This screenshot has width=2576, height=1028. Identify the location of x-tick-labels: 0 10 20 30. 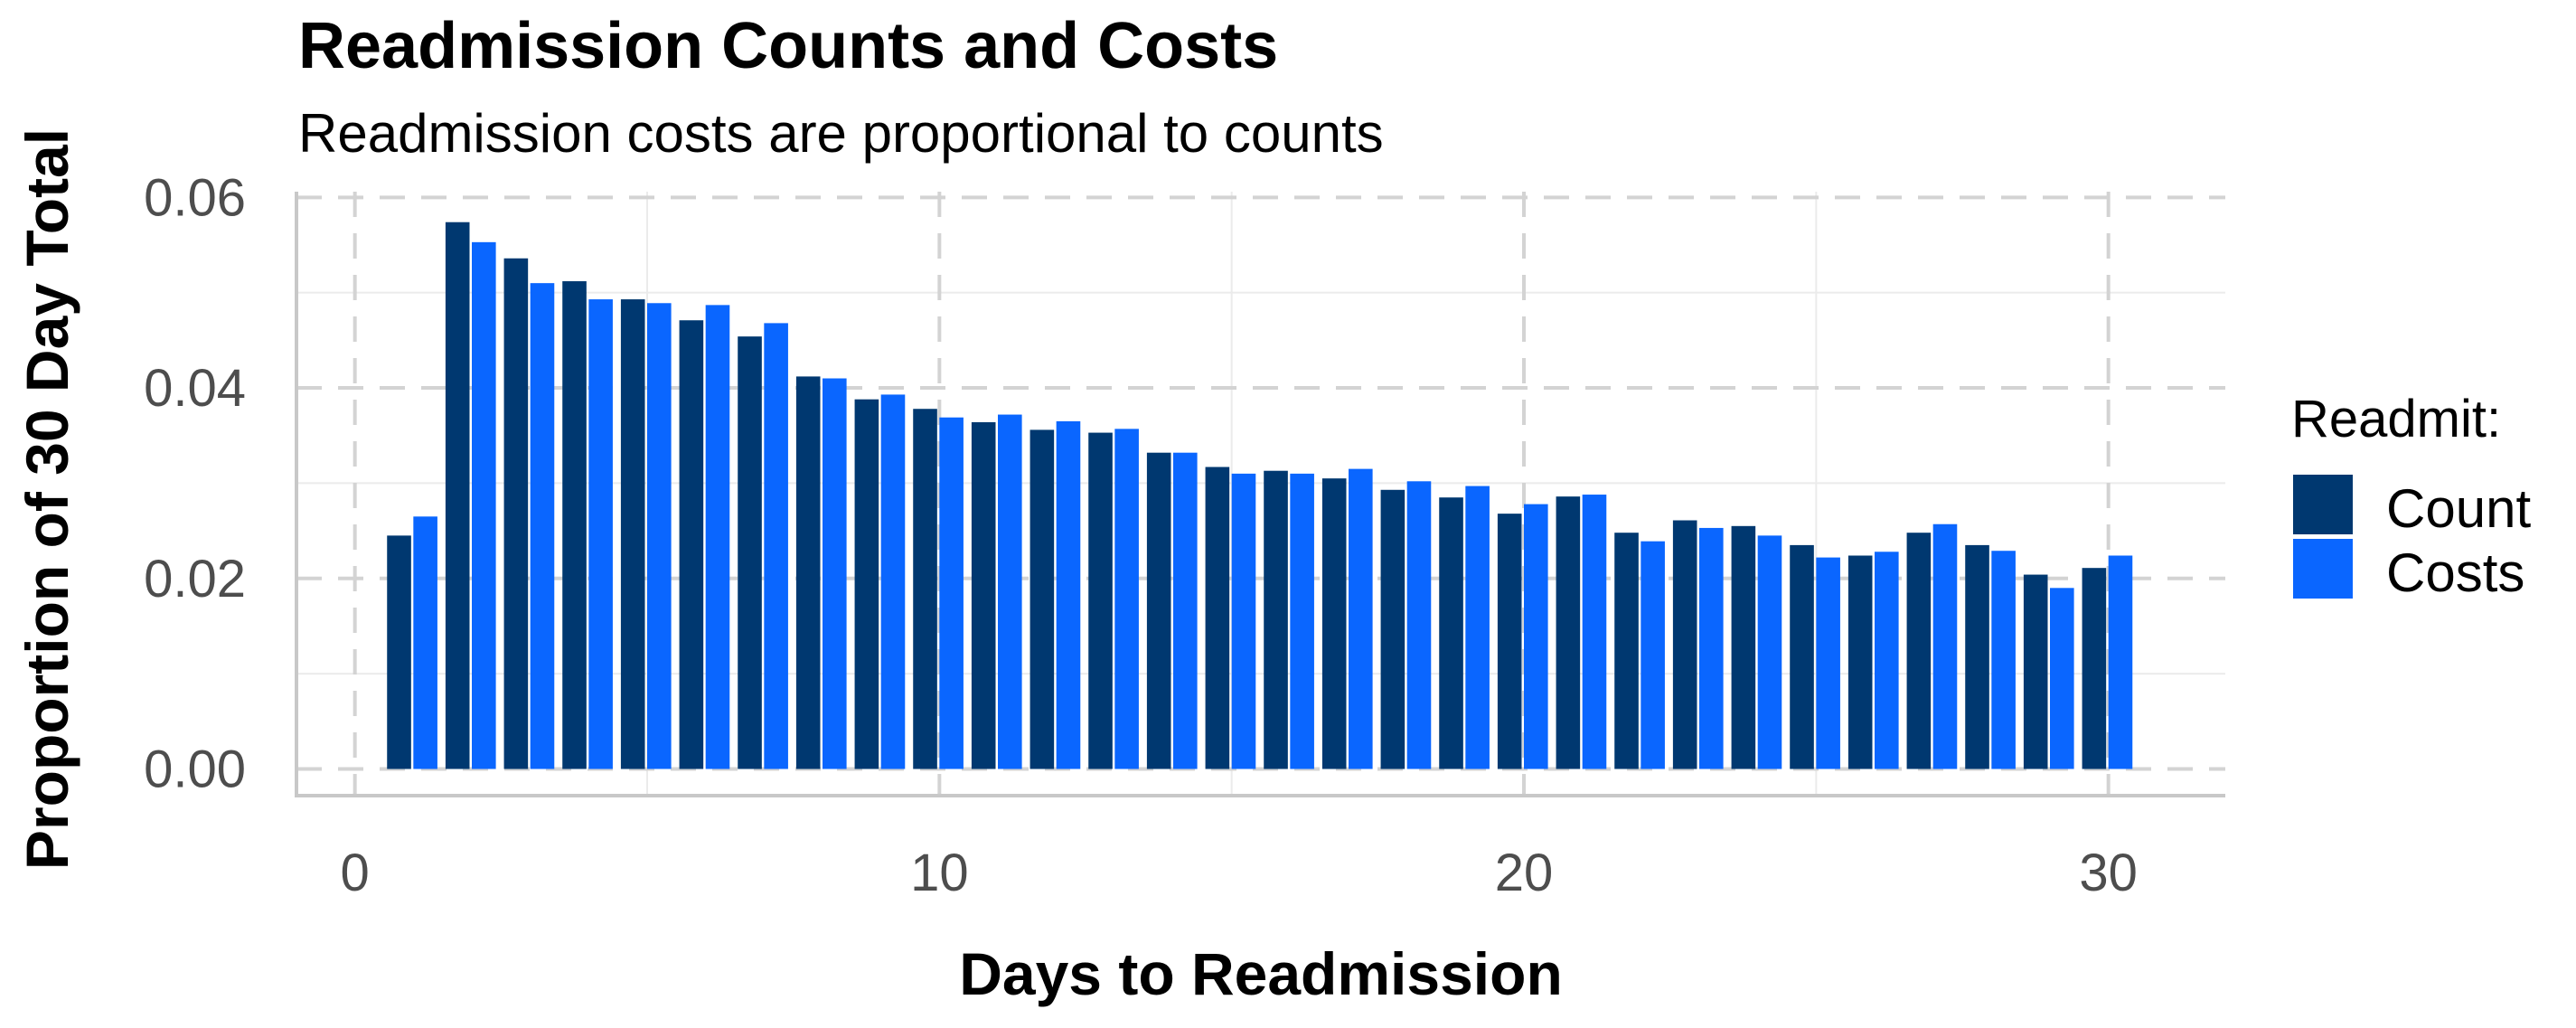
(1239, 873).